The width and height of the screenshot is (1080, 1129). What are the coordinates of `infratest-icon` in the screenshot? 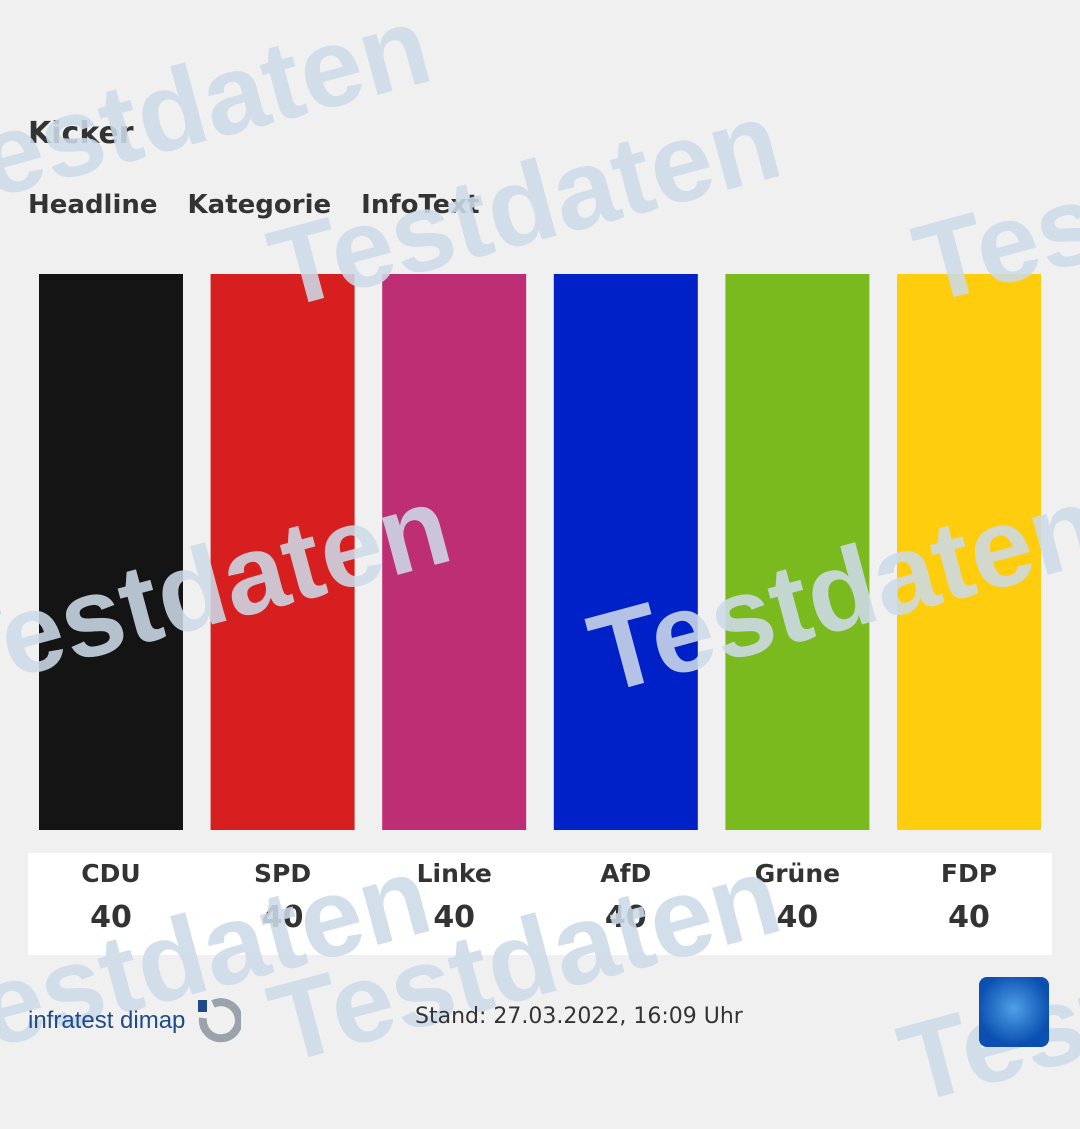 It's located at (220, 1020).